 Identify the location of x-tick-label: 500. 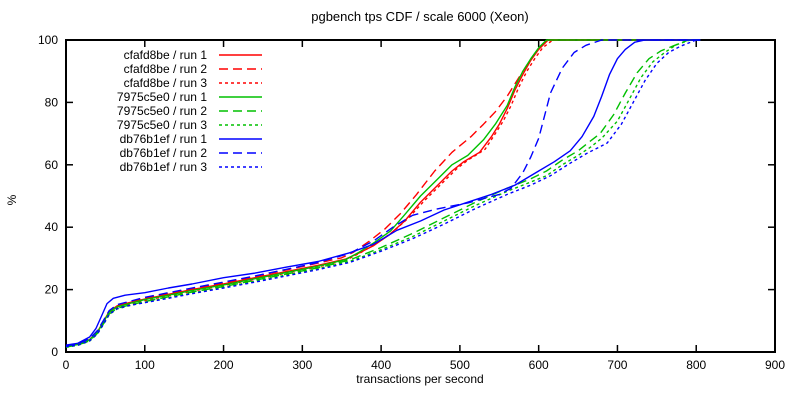
(460, 365).